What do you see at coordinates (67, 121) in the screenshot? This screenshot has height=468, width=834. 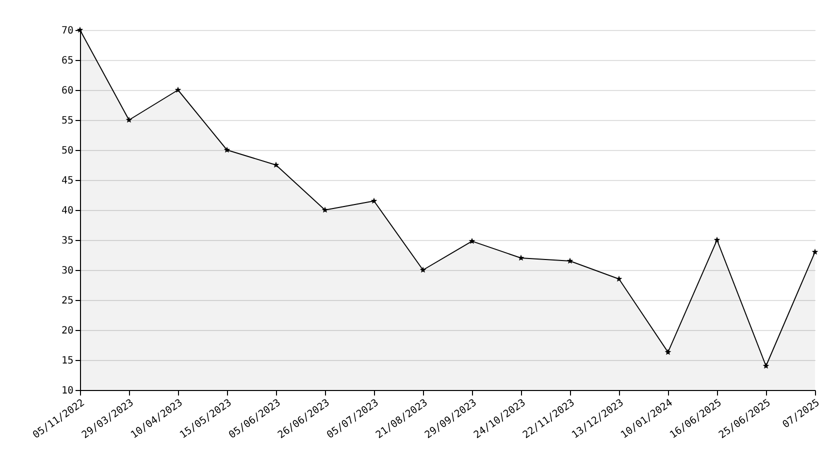 I see `y-tick-label: 55` at bounding box center [67, 121].